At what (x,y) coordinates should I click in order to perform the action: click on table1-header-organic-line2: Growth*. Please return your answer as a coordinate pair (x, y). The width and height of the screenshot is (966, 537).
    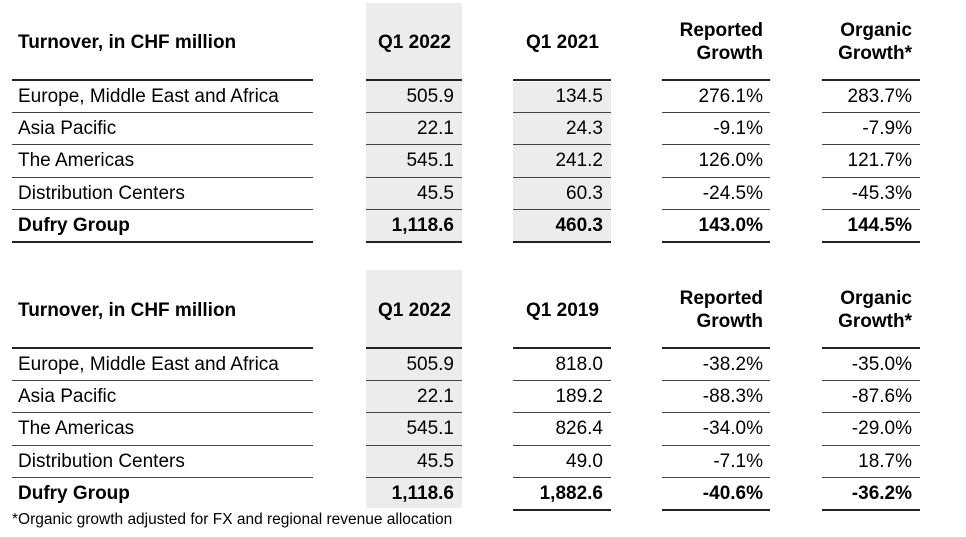
    Looking at the image, I should click on (875, 53).